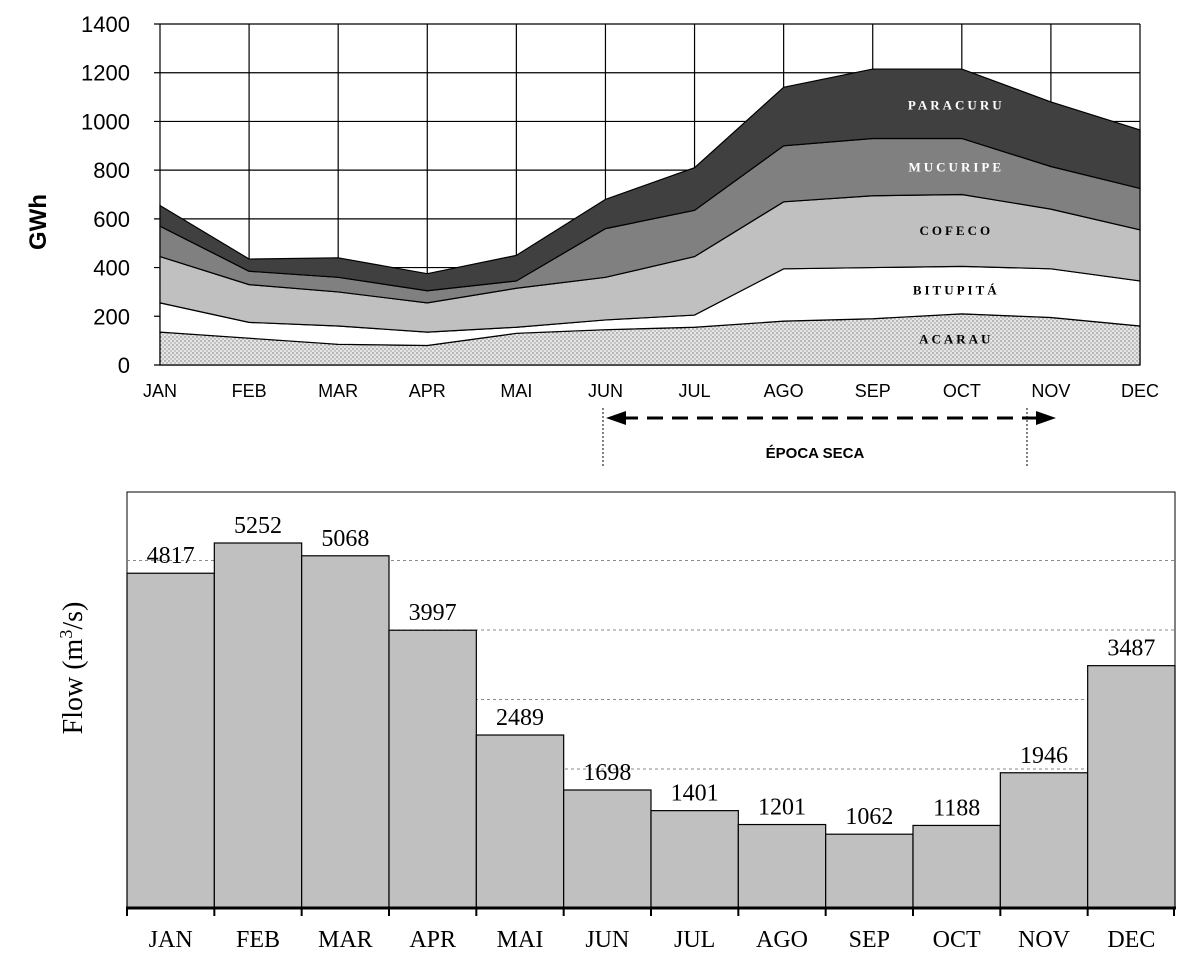  What do you see at coordinates (66, 634) in the screenshot?
I see `bar-y-axis-label-superscript: 3` at bounding box center [66, 634].